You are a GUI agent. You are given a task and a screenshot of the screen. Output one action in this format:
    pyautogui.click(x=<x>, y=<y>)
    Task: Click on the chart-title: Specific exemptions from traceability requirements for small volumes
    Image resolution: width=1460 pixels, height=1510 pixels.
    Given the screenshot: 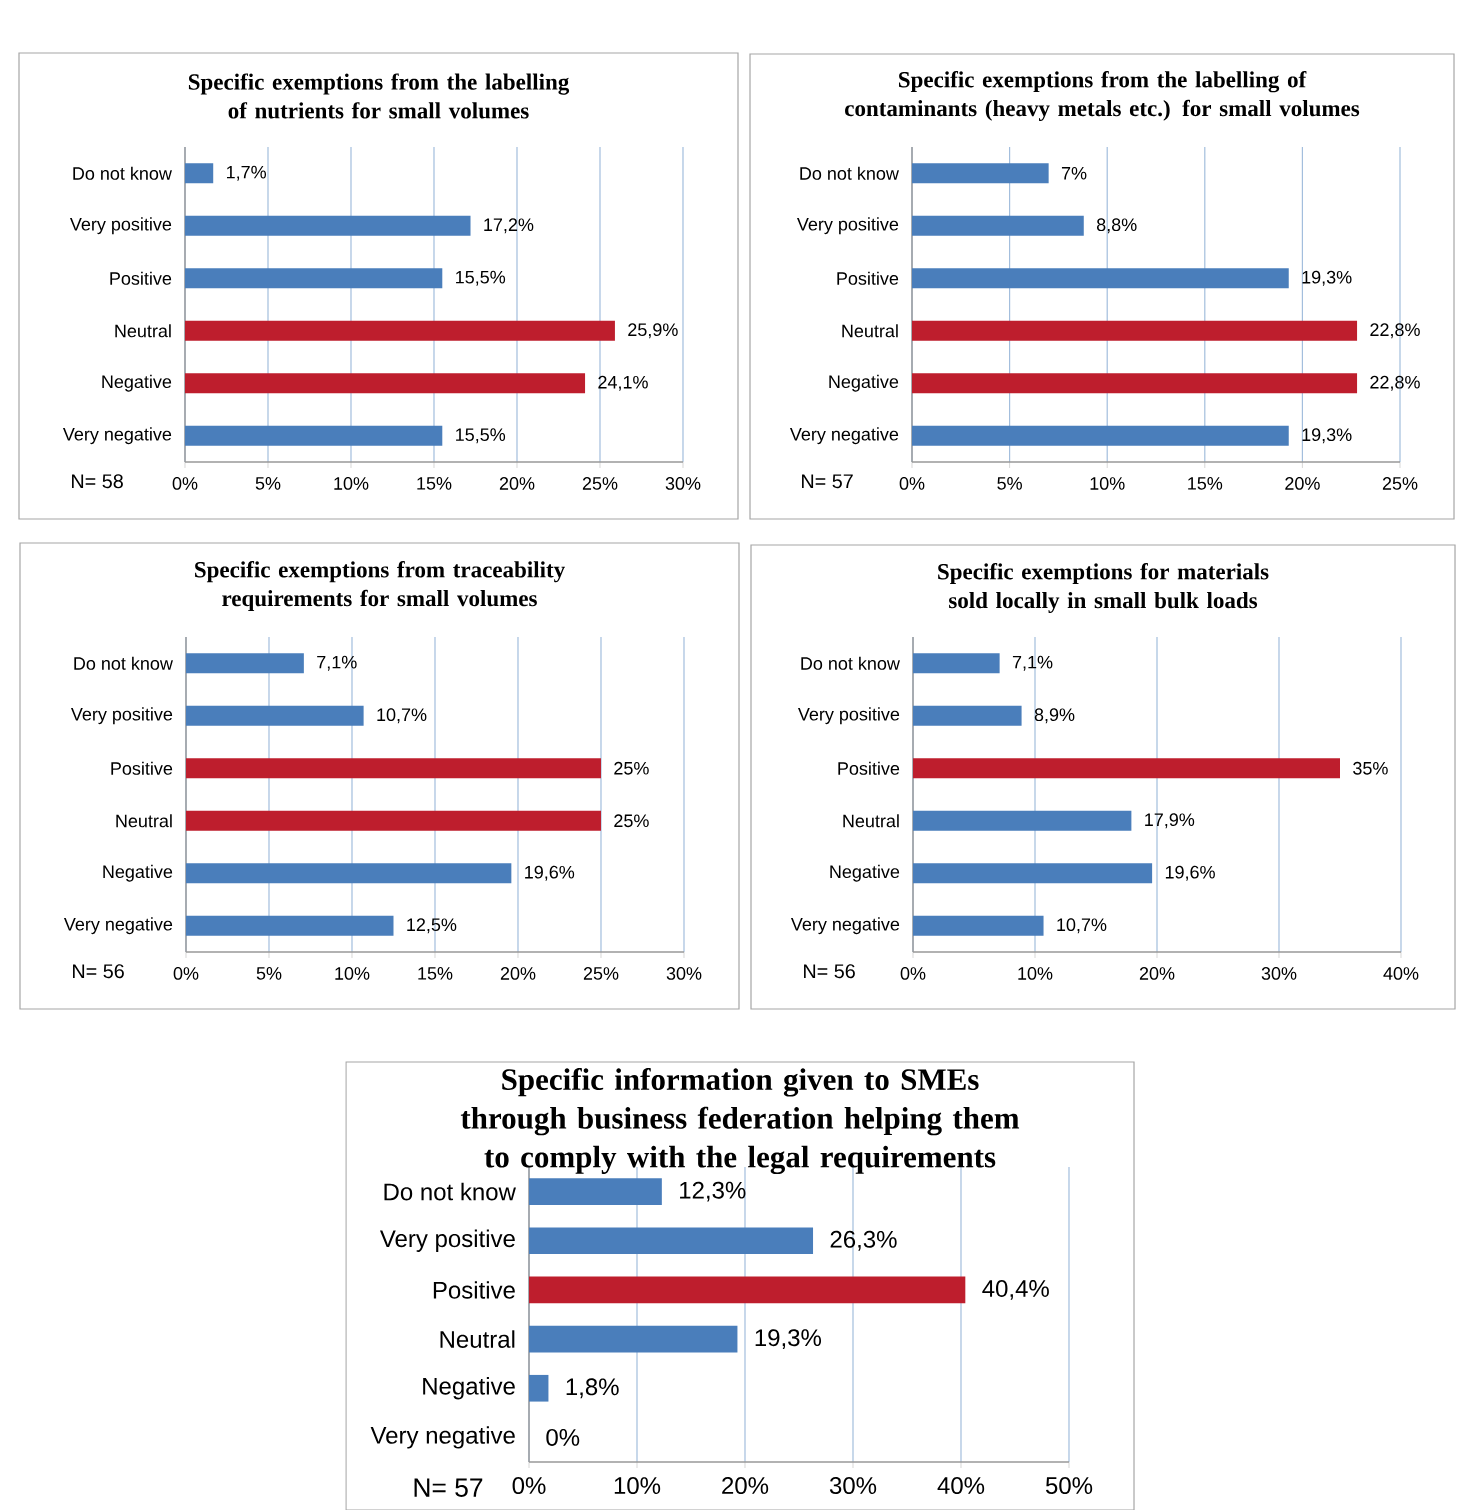 What is the action you would take?
    pyautogui.click(x=380, y=586)
    